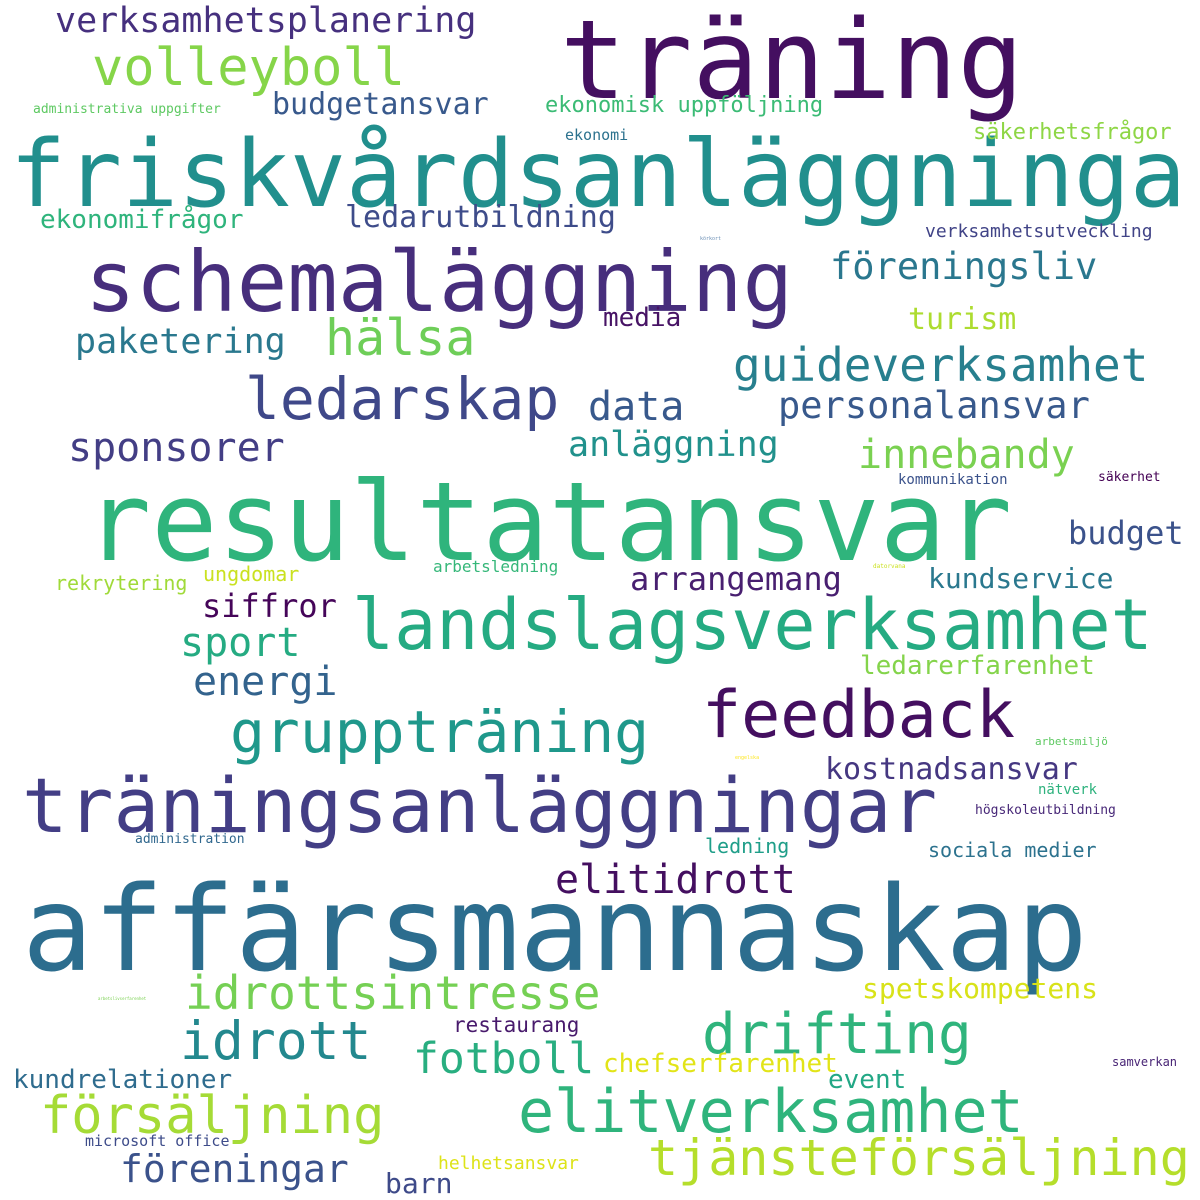  I want to click on word-personalansvar: personalansvar, so click(934, 405).